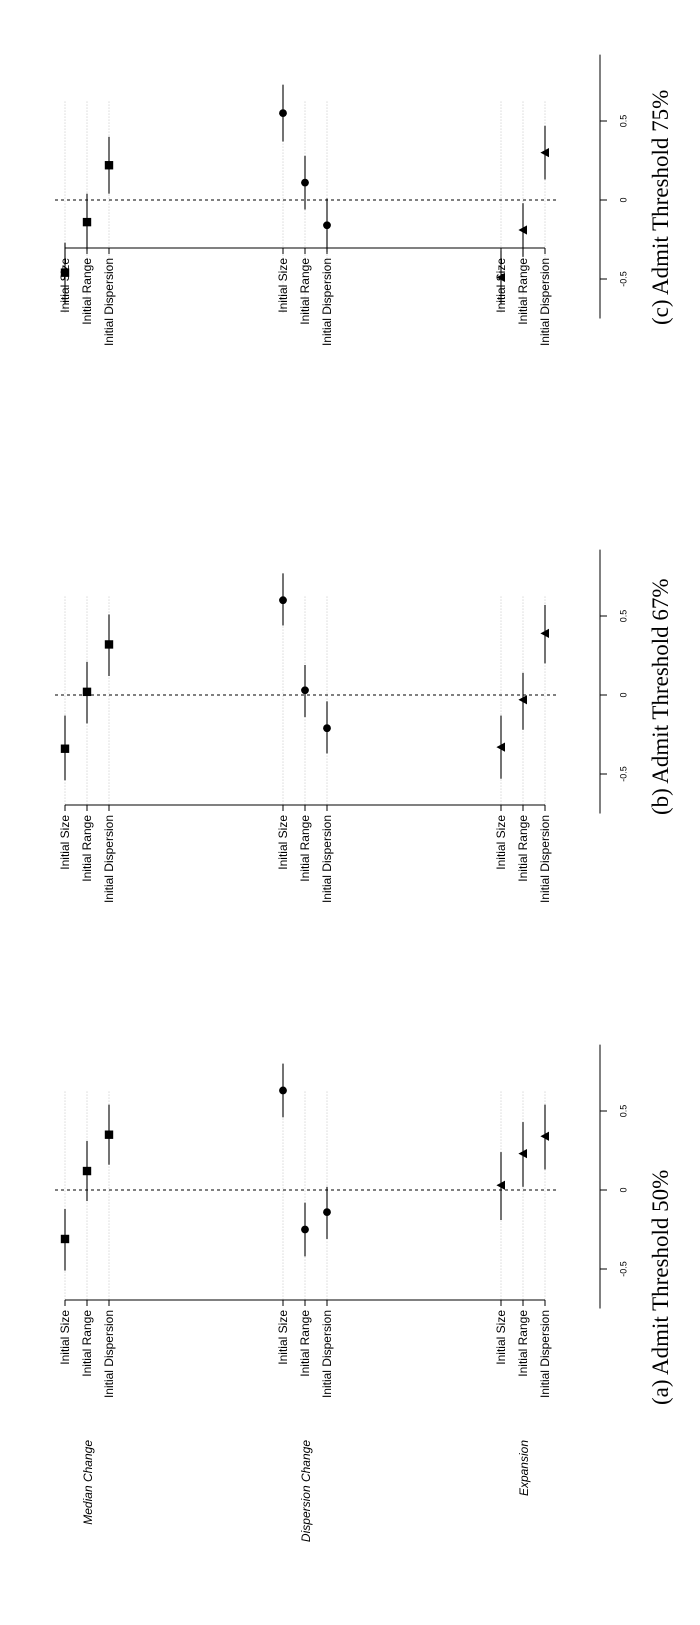 This screenshot has width=700, height=1625. Describe the element at coordinates (660, 696) in the screenshot. I see `panel-caption: (b) Admit Threshold 67%` at that location.